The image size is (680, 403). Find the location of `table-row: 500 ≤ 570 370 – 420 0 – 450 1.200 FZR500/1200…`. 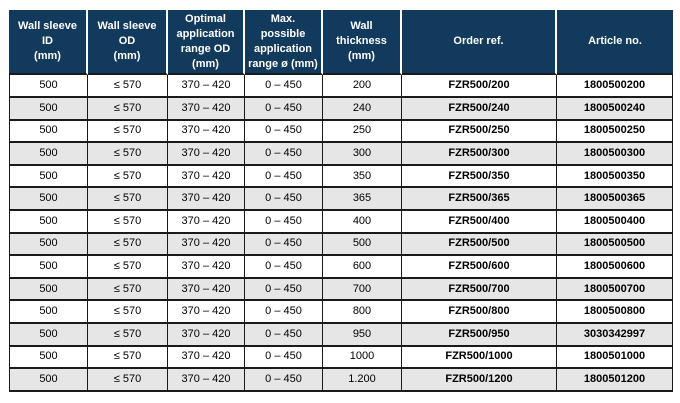

table-row: 500 ≤ 570 370 – 420 0 – 450 1.200 FZR500/1200… is located at coordinates (341, 380).